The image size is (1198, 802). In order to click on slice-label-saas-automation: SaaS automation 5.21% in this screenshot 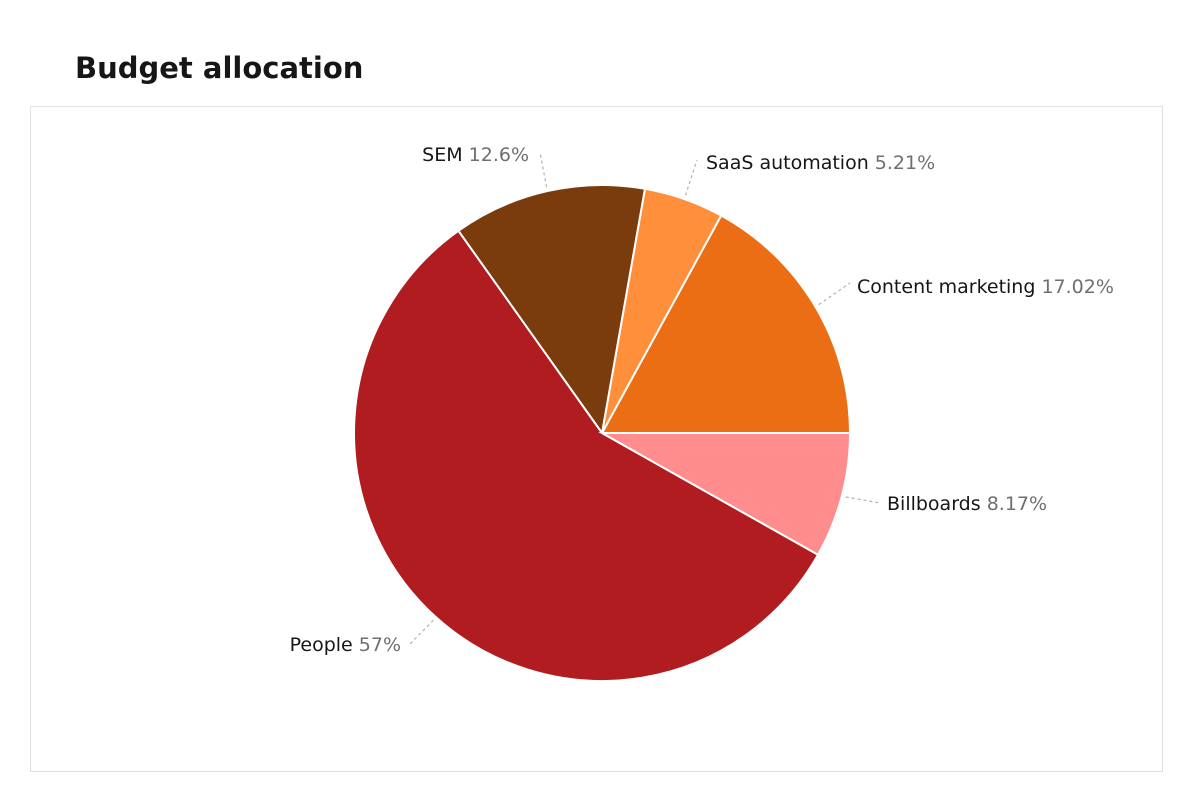, I will do `click(820, 163)`.